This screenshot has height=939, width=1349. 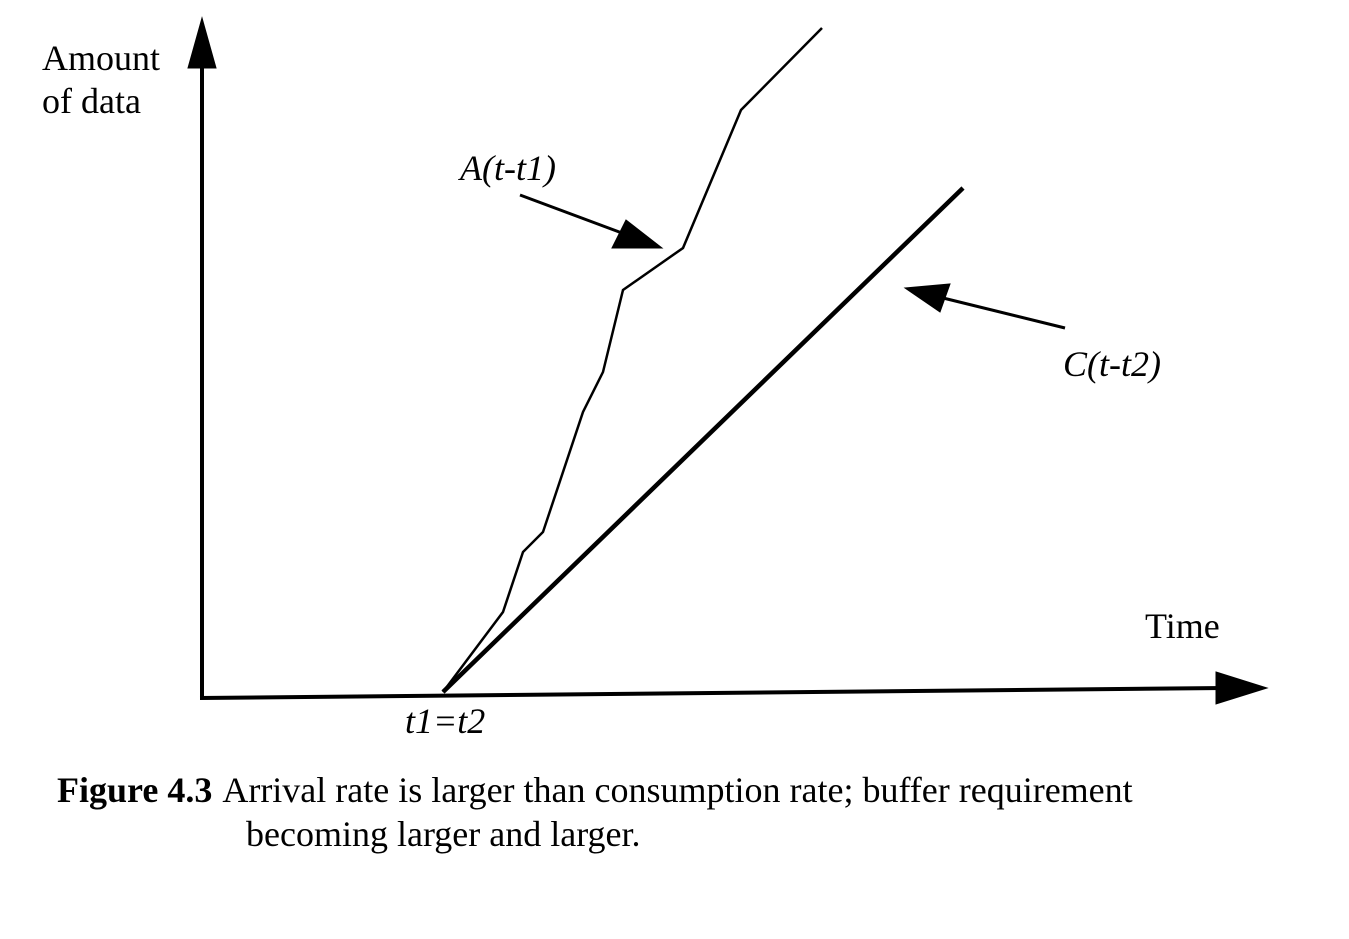 What do you see at coordinates (101, 58) in the screenshot?
I see `y-axis-label: Amount` at bounding box center [101, 58].